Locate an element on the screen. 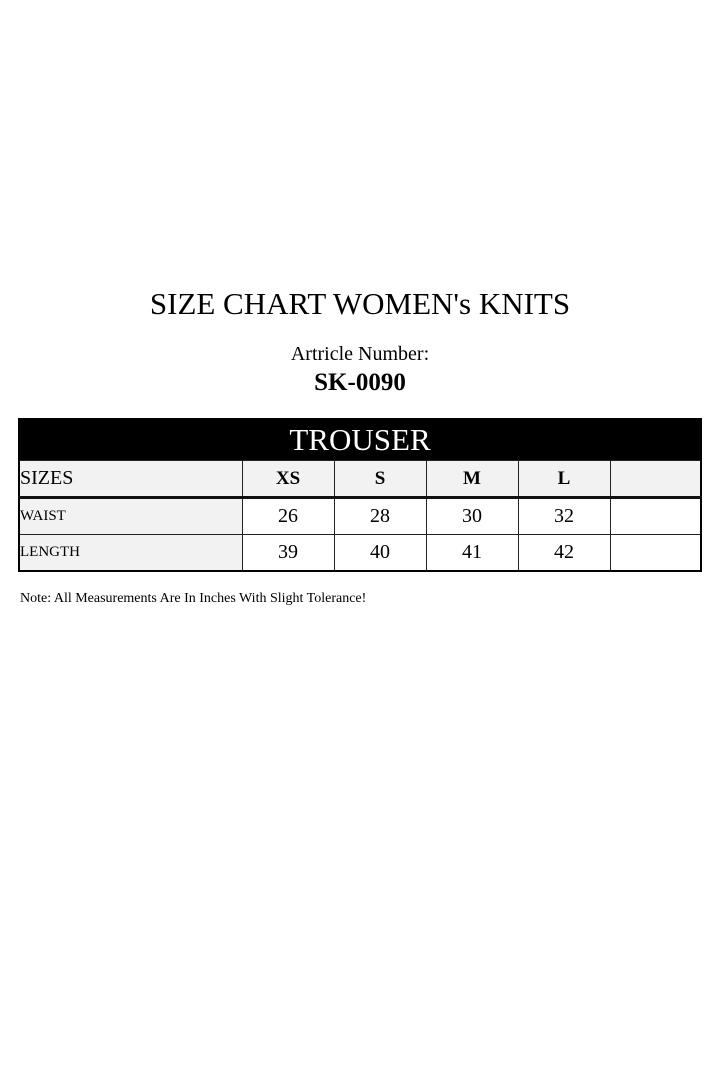 The image size is (720, 1080). table-row: LENGTH 39 40 41 42 is located at coordinates (360, 553).